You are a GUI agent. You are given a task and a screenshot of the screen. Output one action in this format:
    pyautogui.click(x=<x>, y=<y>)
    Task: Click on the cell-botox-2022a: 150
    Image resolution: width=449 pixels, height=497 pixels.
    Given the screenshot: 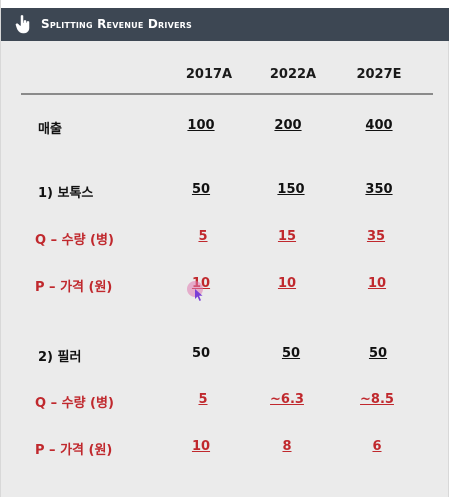 What is the action you would take?
    pyautogui.click(x=291, y=189)
    